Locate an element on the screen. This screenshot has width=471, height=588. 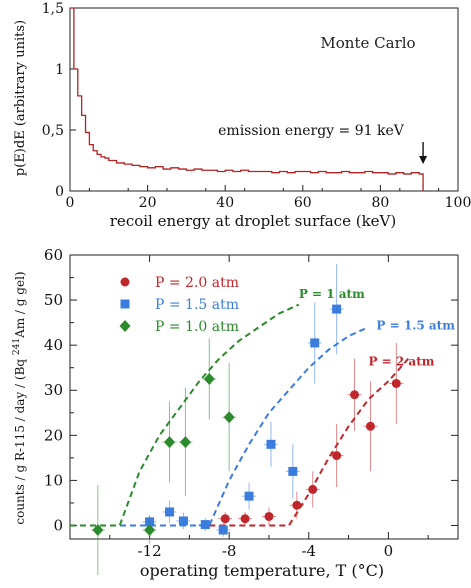
fit-label-1-5-atm: P = 1.5 atm is located at coordinates (415, 325).